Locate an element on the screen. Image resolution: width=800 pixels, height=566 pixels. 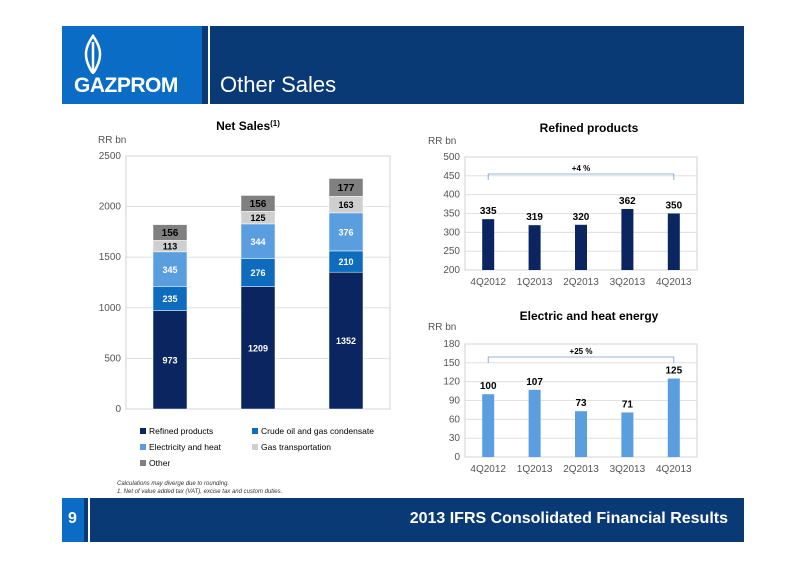
legend-label: Crude oil and gas condensate is located at coordinates (317, 431).